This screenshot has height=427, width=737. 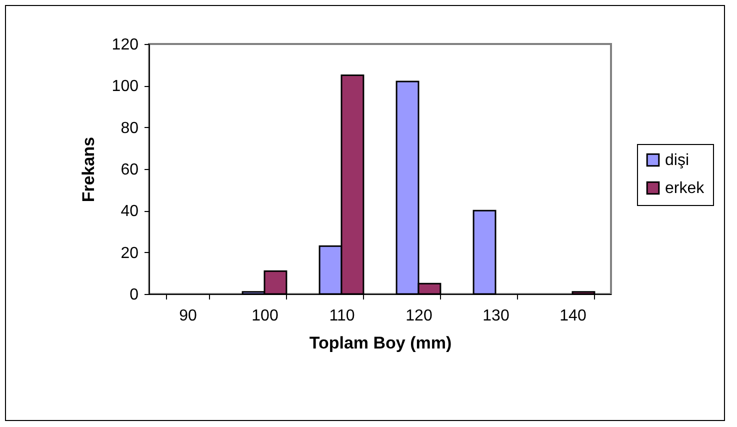 What do you see at coordinates (496, 316) in the screenshot?
I see `x-tick-label: 130` at bounding box center [496, 316].